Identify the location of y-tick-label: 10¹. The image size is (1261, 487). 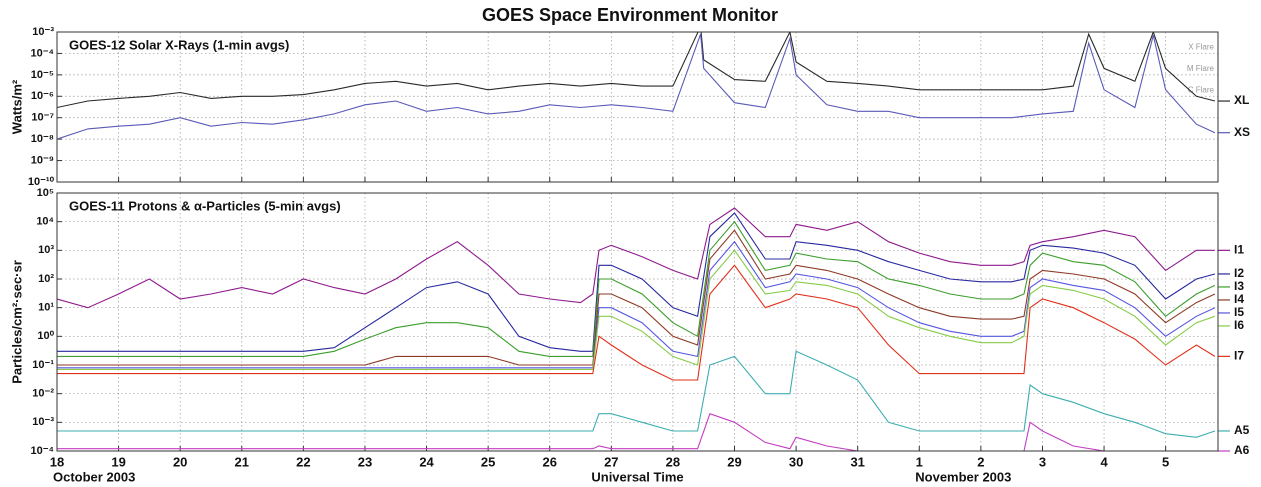
(46, 308).